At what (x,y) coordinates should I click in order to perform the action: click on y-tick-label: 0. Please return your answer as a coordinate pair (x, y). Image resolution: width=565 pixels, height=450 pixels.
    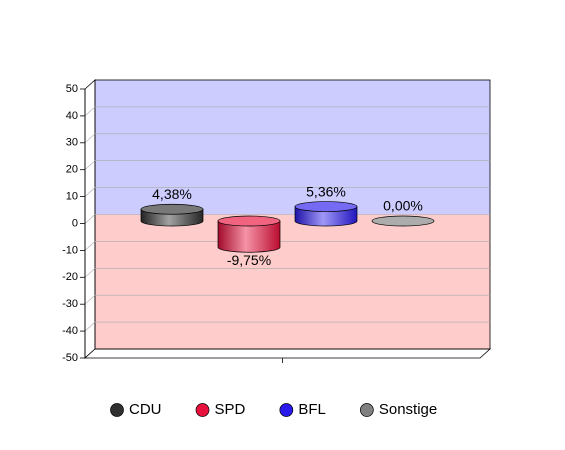
    Looking at the image, I should click on (75, 223).